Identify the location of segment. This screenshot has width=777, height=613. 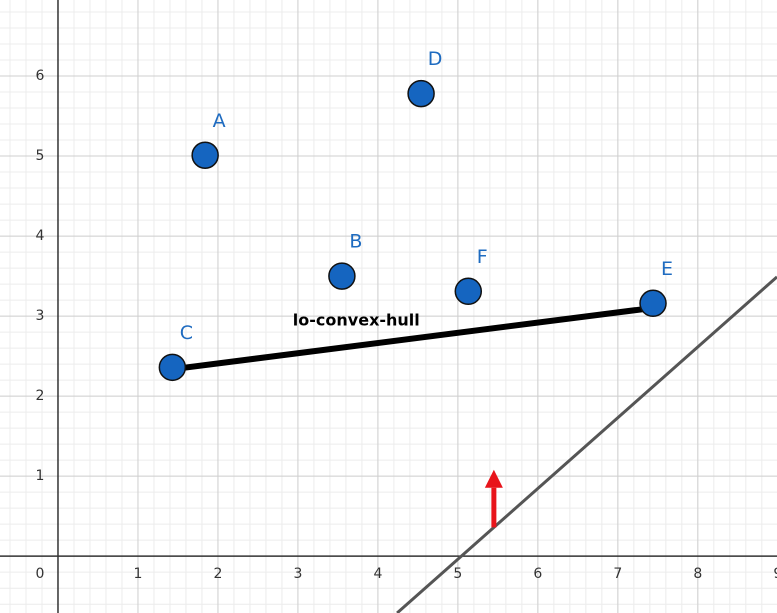
(416, 338).